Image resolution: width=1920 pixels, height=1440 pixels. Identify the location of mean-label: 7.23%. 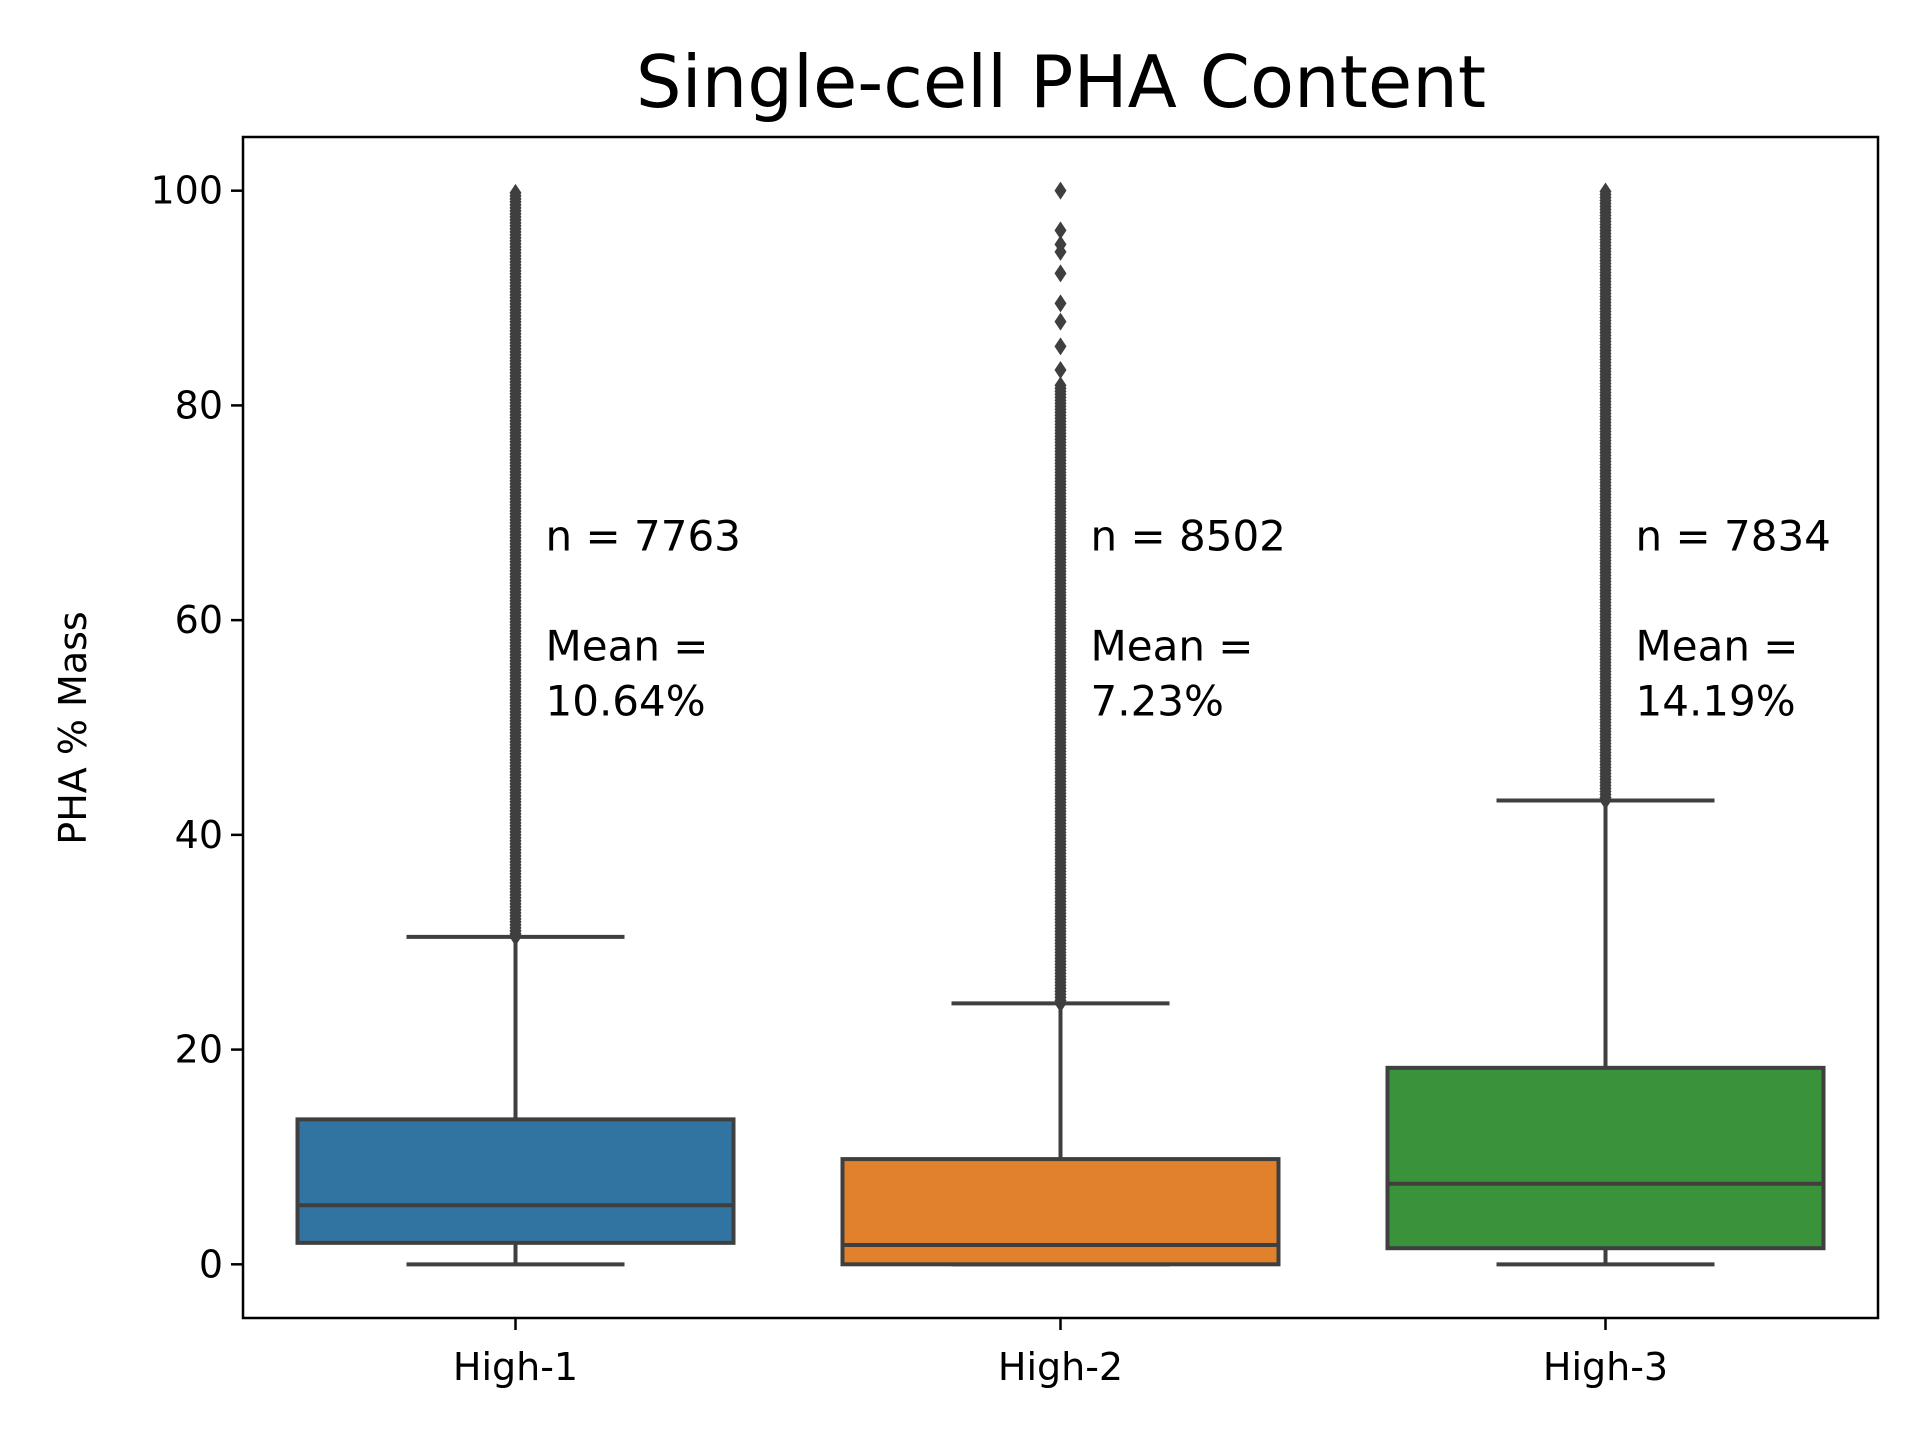
(1157, 700).